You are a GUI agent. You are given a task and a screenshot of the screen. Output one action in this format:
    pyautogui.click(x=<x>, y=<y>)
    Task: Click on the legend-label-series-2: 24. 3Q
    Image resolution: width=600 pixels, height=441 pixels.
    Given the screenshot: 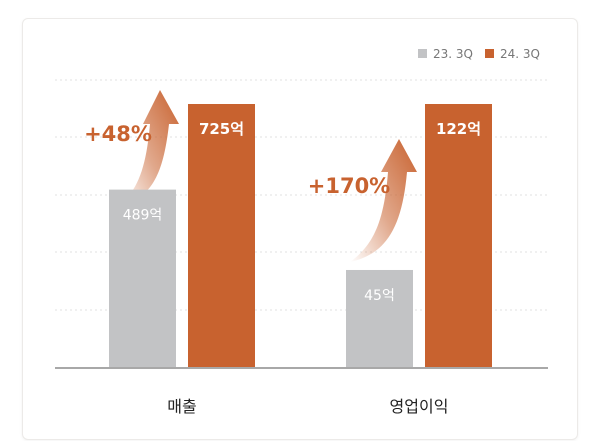 What is the action you would take?
    pyautogui.click(x=520, y=54)
    